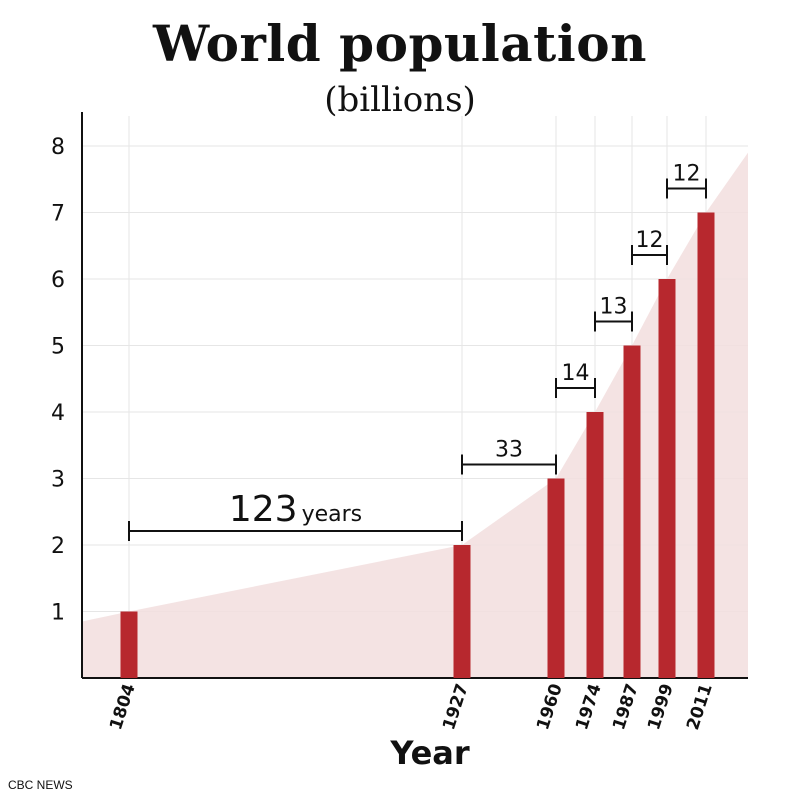  Describe the element at coordinates (58, 214) in the screenshot. I see `y-tick-label: 7` at that location.